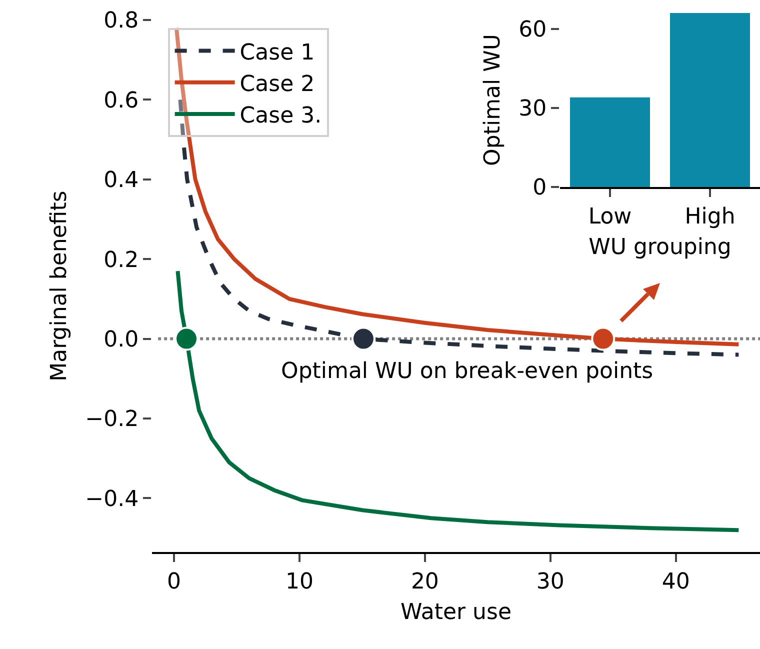 Image resolution: width=760 pixels, height=649 pixels. What do you see at coordinates (676, 581) in the screenshot?
I see `x-tick-label: 40` at bounding box center [676, 581].